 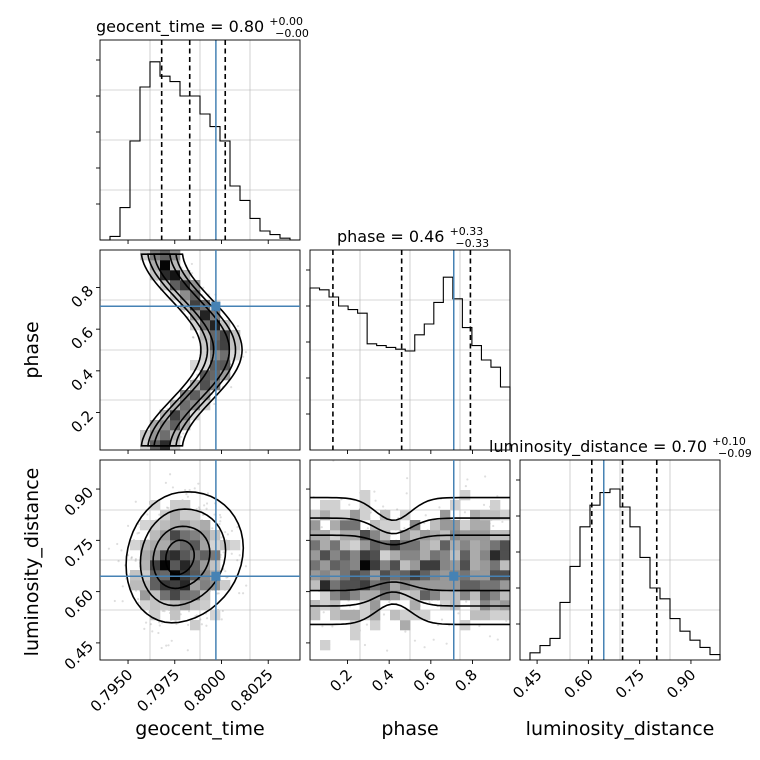 What do you see at coordinates (79, 501) in the screenshot?
I see `ytick-label-luminosity-distance: 0.90` at bounding box center [79, 501].